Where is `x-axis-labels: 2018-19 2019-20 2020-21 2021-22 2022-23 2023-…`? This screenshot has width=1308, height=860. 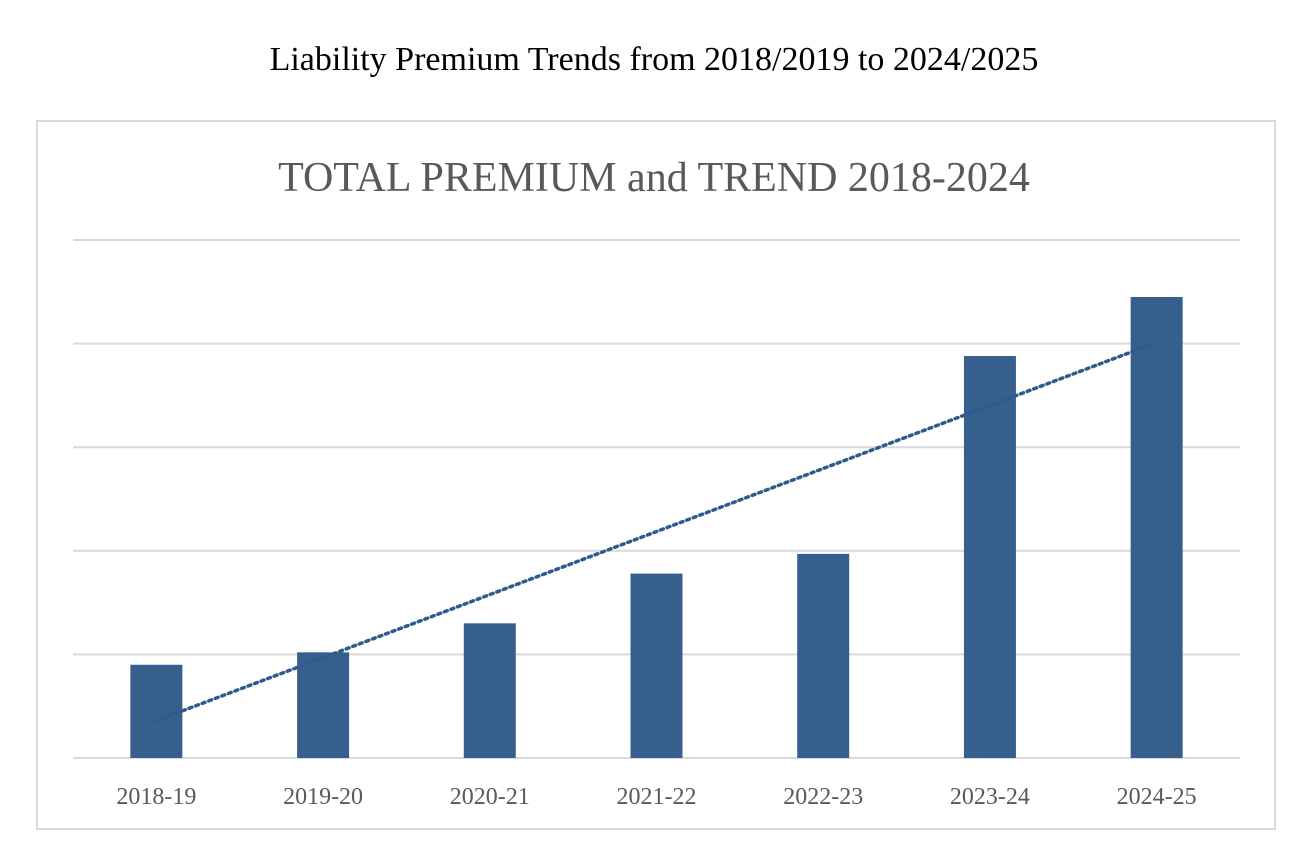 x-axis-labels: 2018-19 2019-20 2020-21 2021-22 2022-23 2023-… is located at coordinates (656, 797).